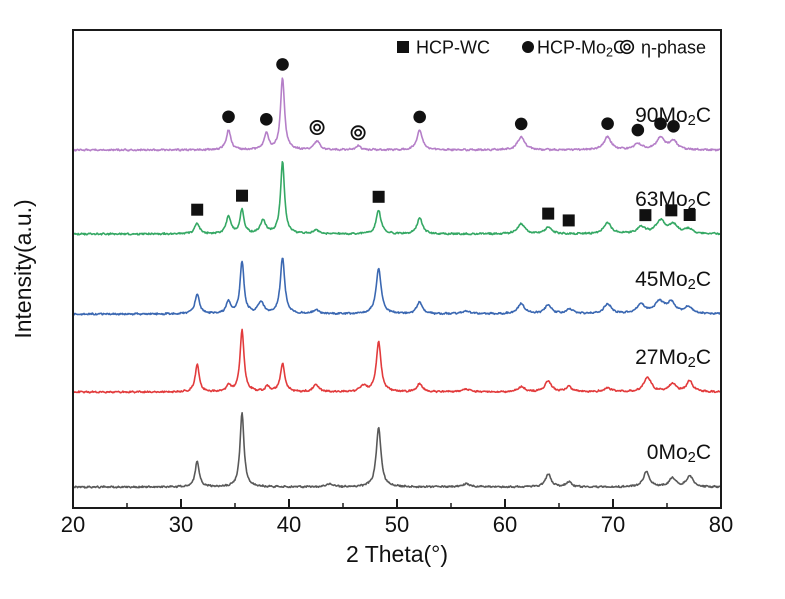 This screenshot has height=599, width=785. I want to click on legend-circle-icon, so click(528, 47).